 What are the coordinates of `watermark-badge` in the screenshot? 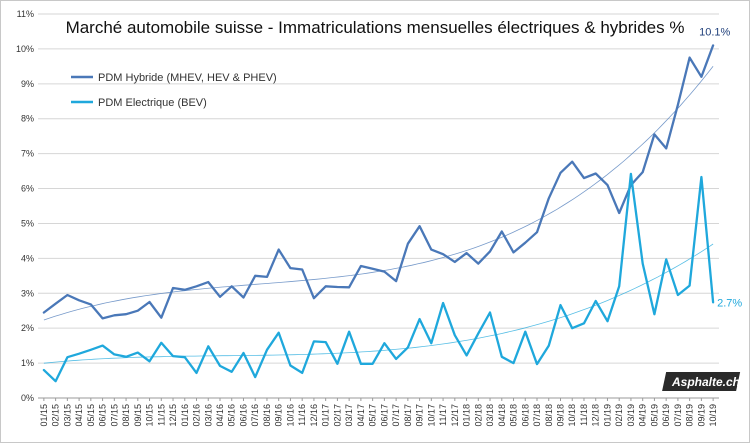 It's located at (701, 381).